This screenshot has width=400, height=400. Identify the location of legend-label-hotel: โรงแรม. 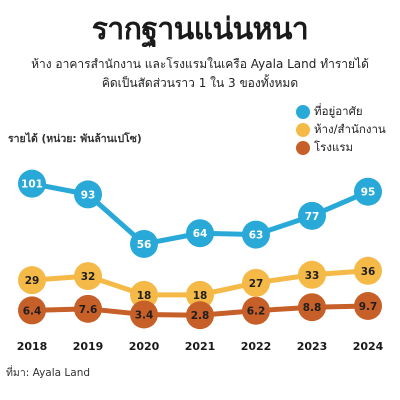
(334, 147).